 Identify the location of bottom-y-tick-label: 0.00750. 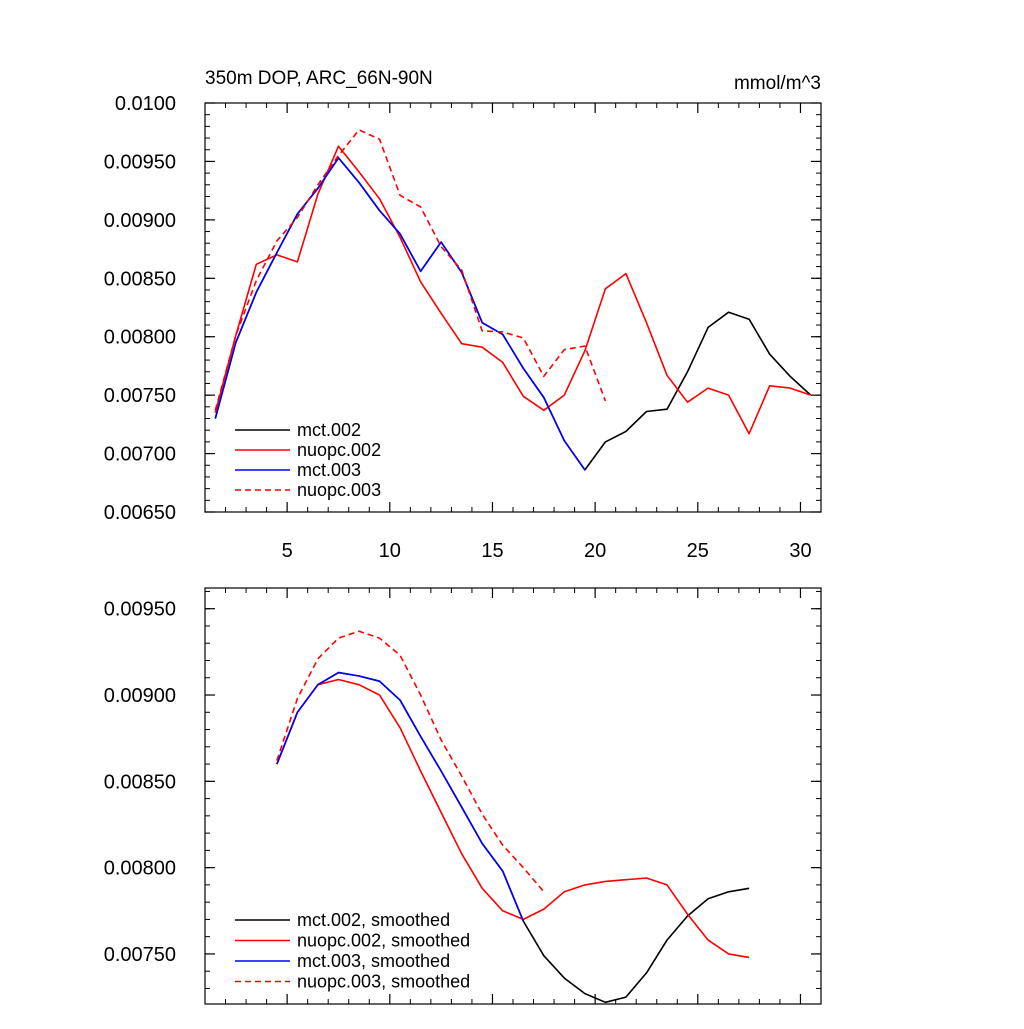
(140, 955).